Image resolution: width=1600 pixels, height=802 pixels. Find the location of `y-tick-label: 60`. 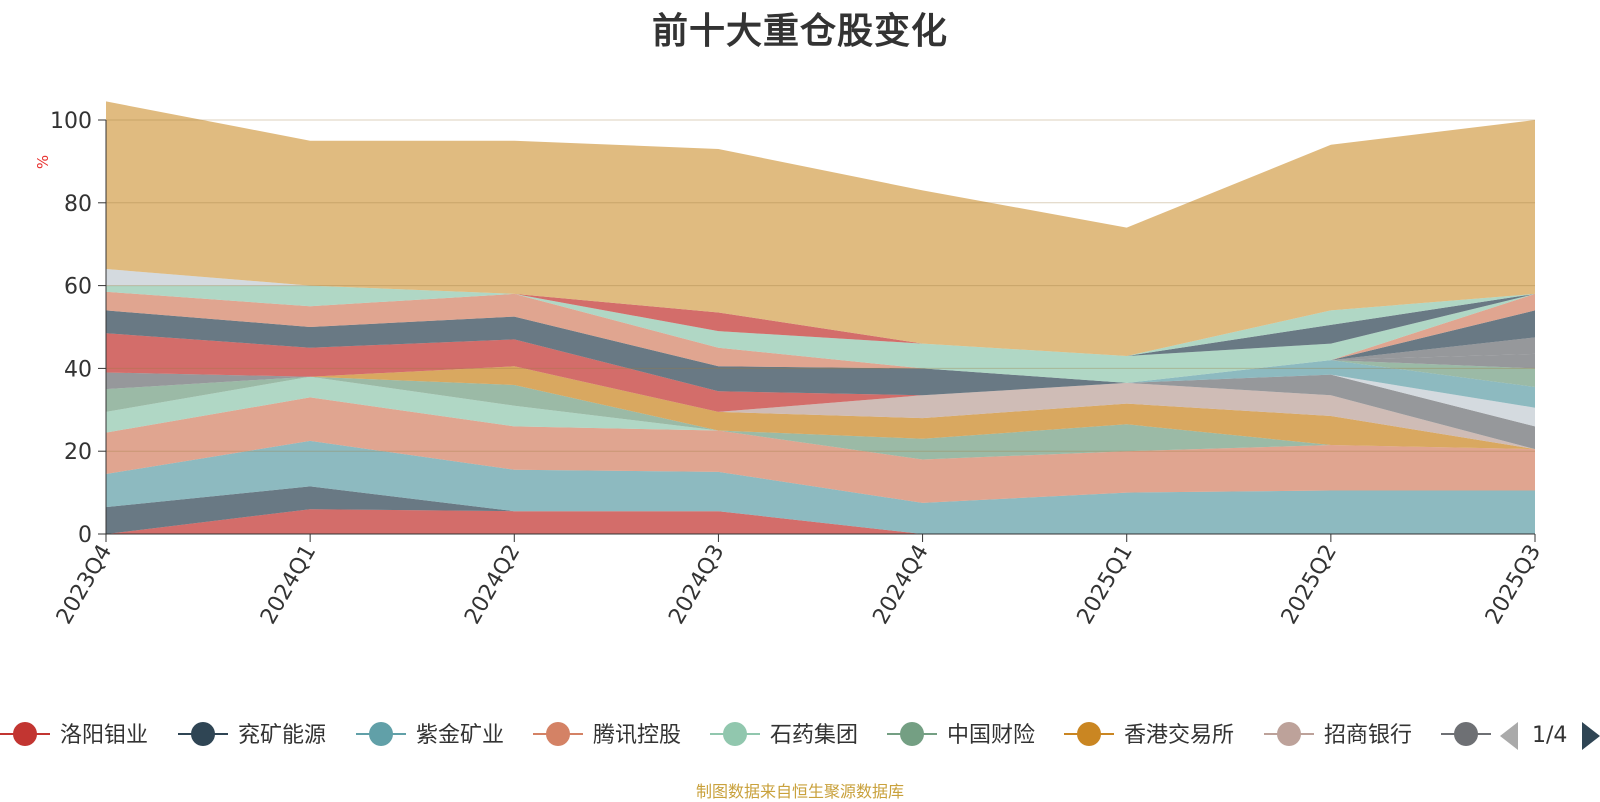

y-tick-label: 60 is located at coordinates (78, 287).